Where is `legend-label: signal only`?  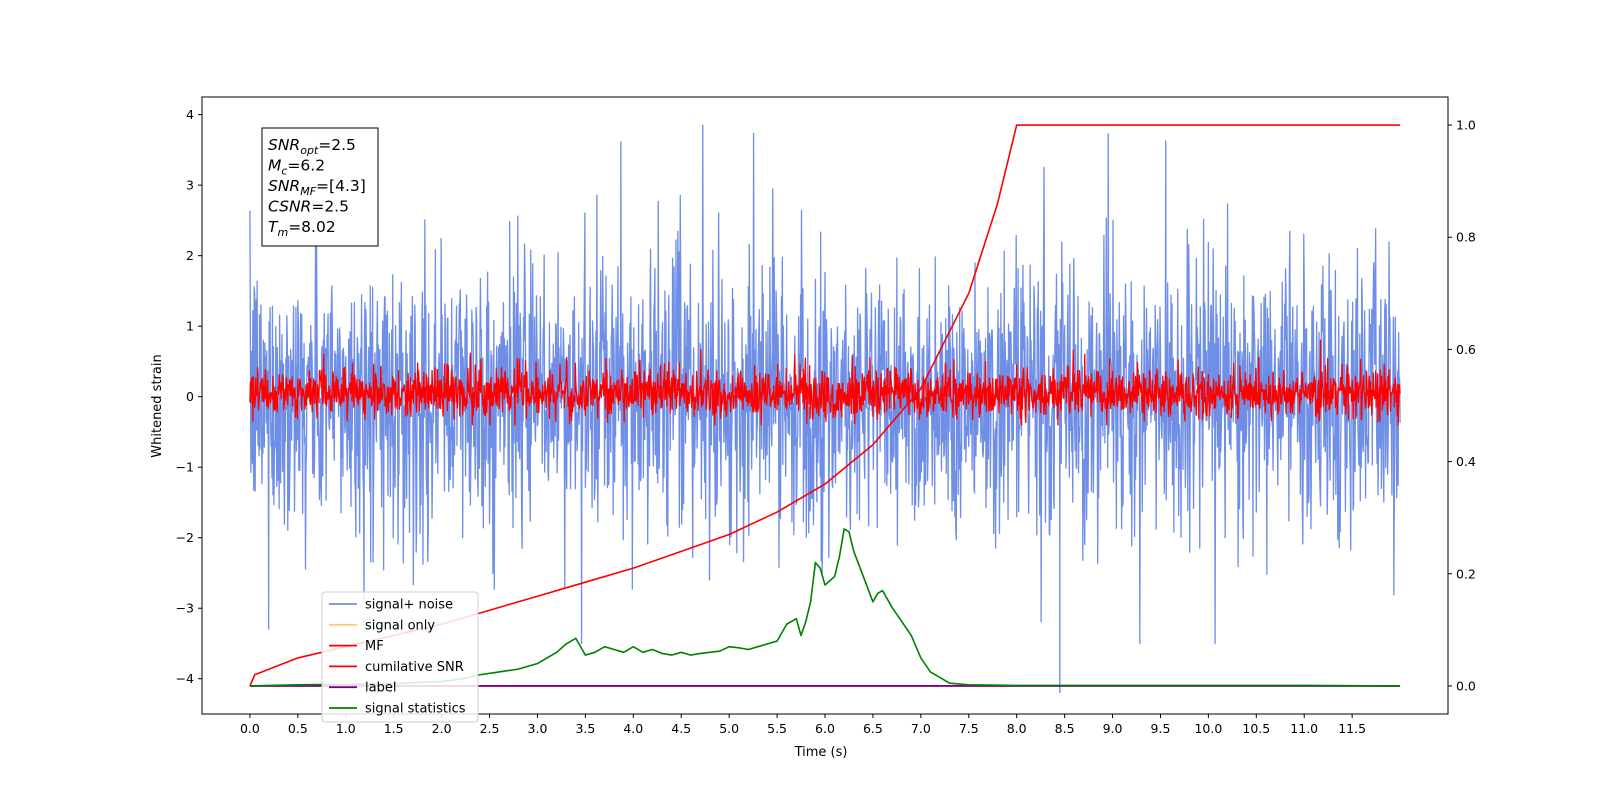 legend-label: signal only is located at coordinates (400, 625).